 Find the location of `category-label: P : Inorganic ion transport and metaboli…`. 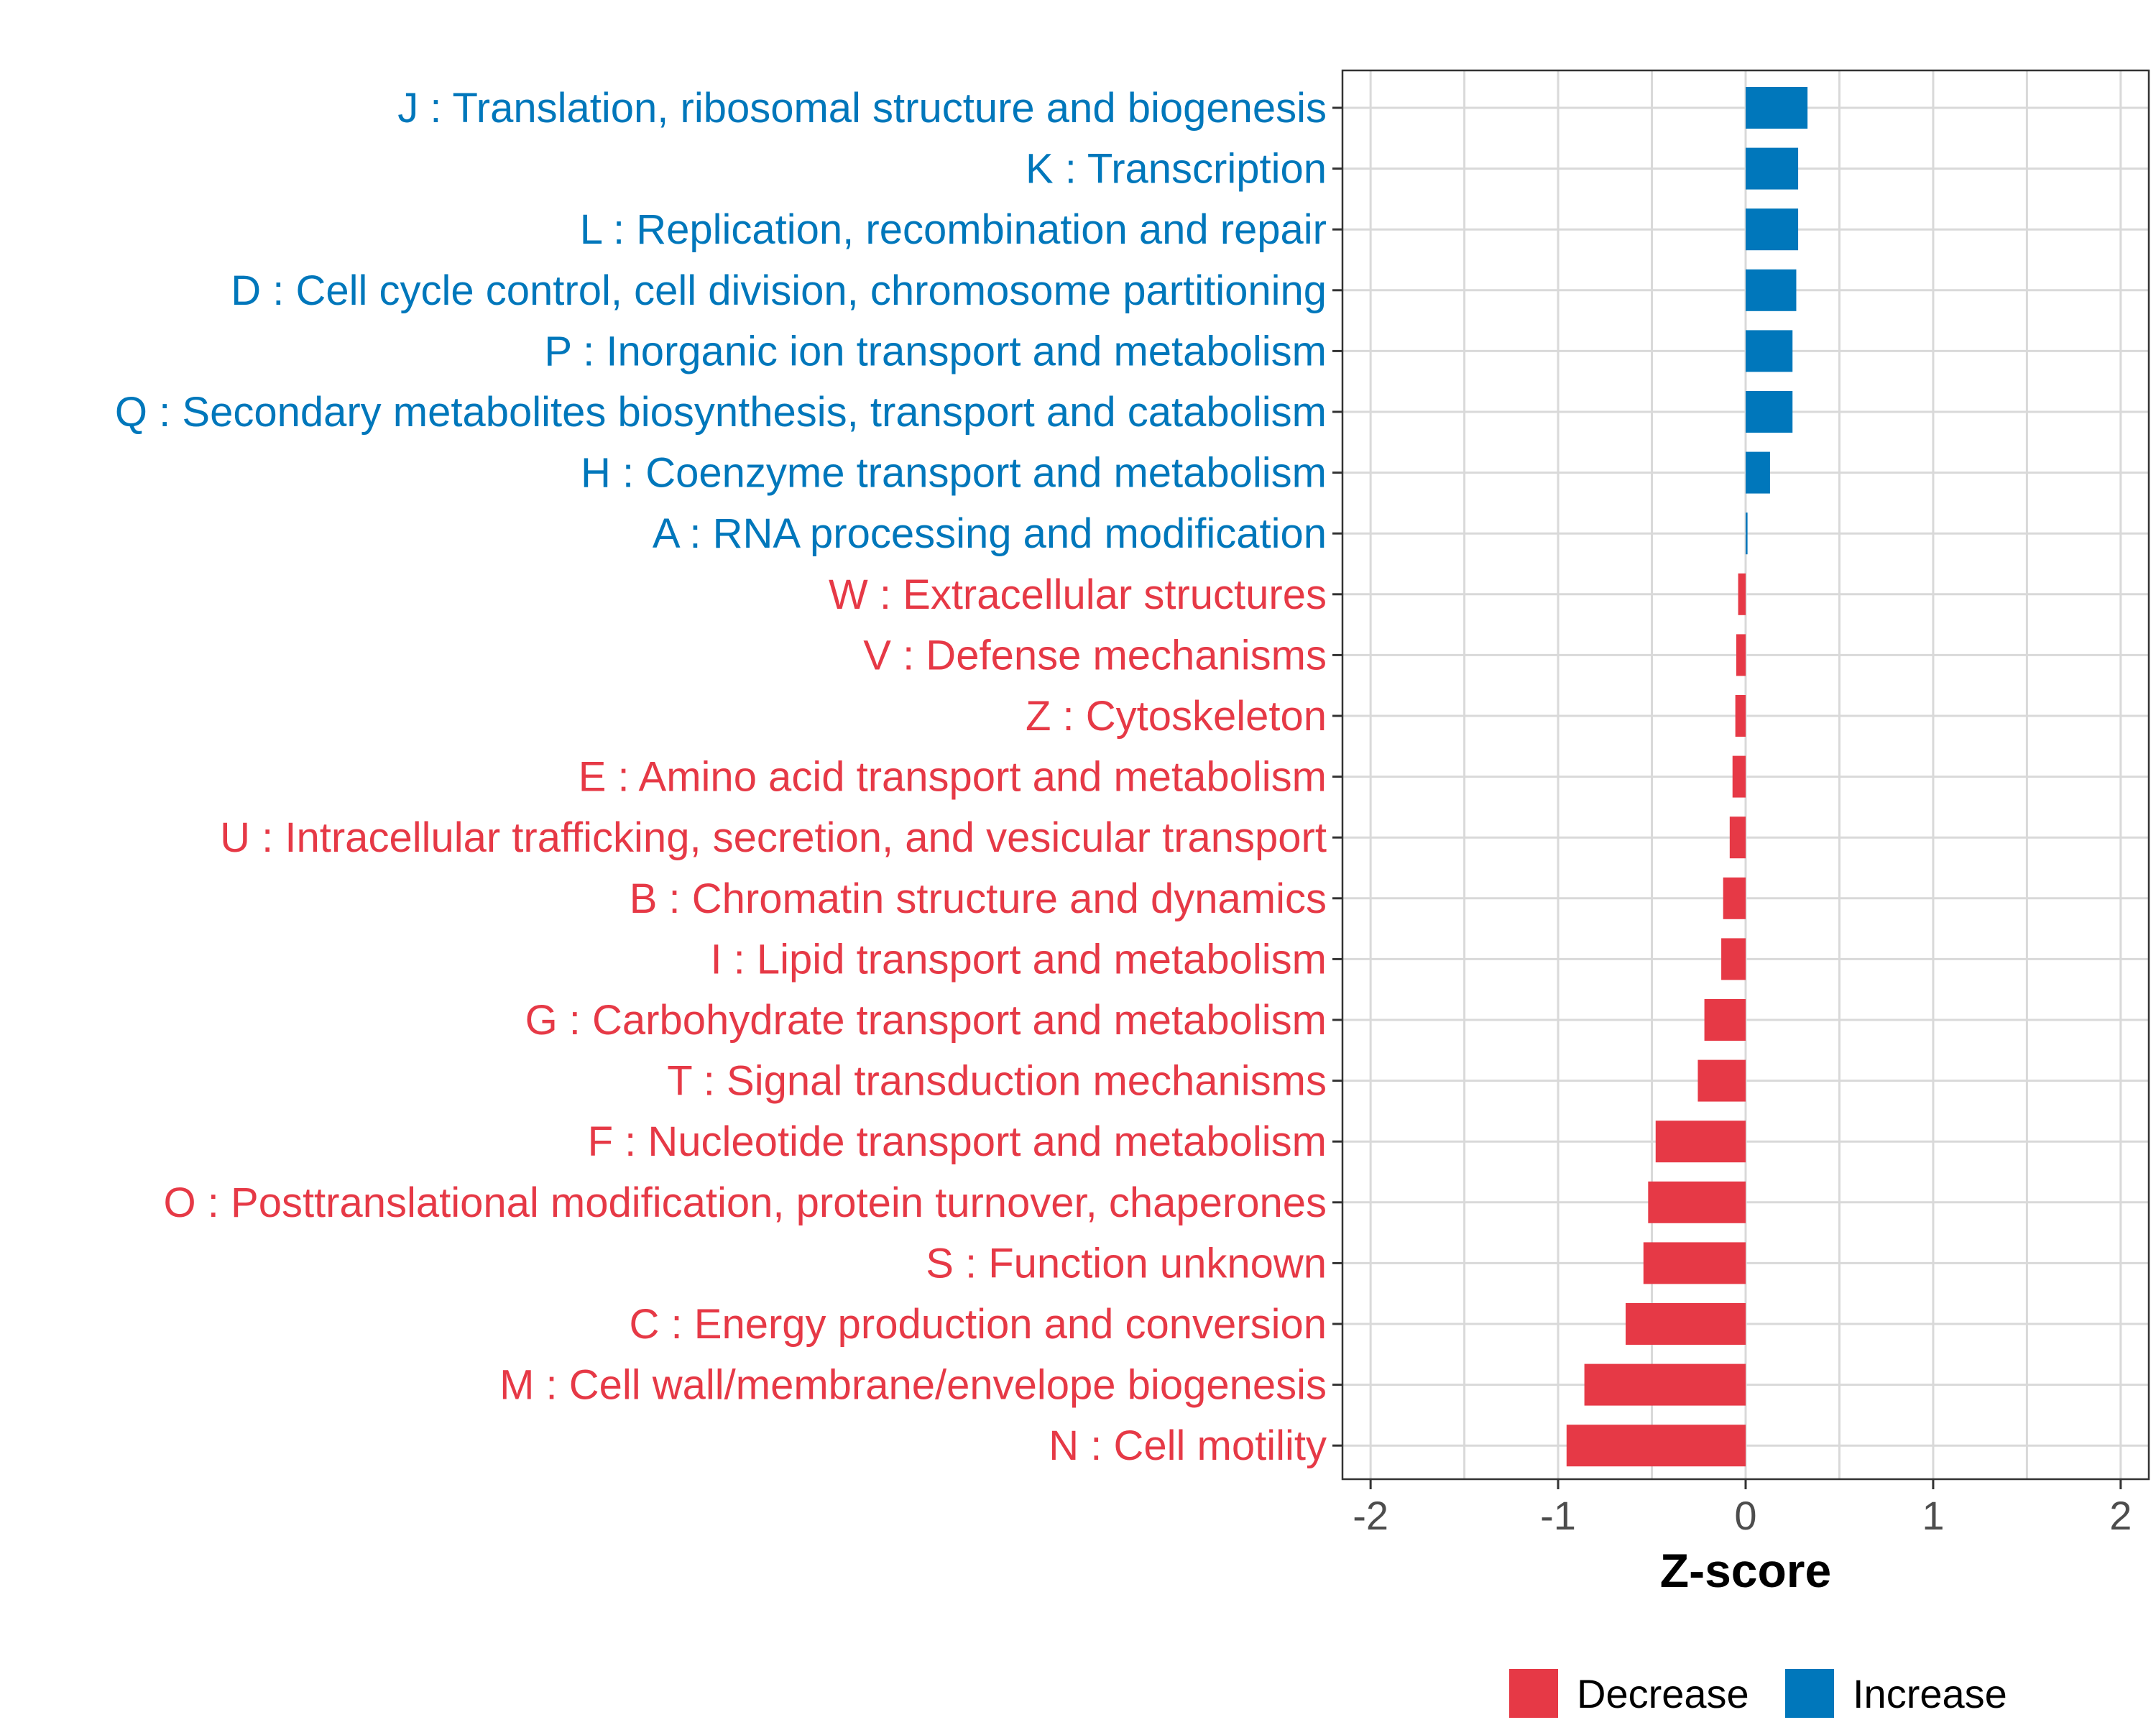

category-label: P : Inorganic ion transport and metaboli… is located at coordinates (935, 351).